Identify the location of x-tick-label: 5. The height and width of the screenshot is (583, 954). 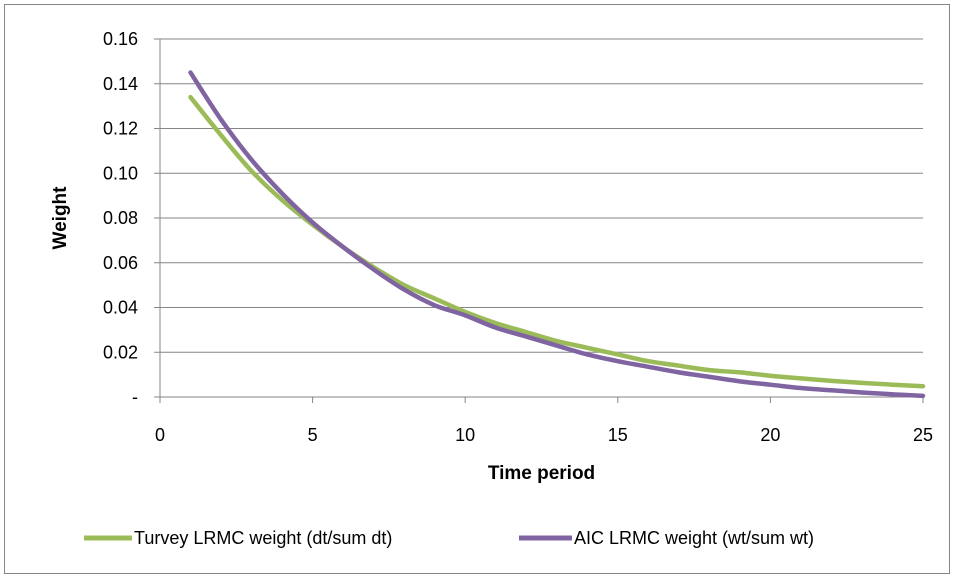
(313, 435).